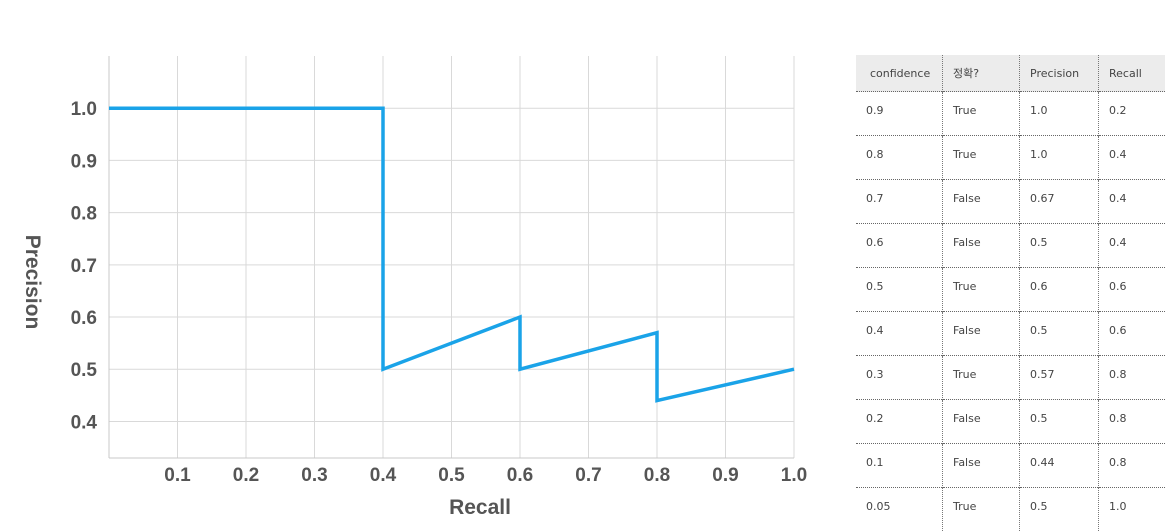 The image size is (1174, 531). What do you see at coordinates (1059, 202) in the screenshot?
I see `cell-precision: 0.67` at bounding box center [1059, 202].